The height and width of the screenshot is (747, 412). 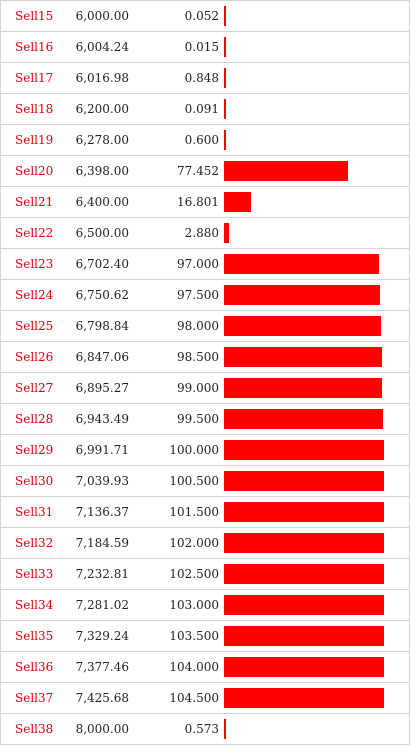 I want to click on order-row: Sell19 6,278.00 0.600, so click(x=205, y=140).